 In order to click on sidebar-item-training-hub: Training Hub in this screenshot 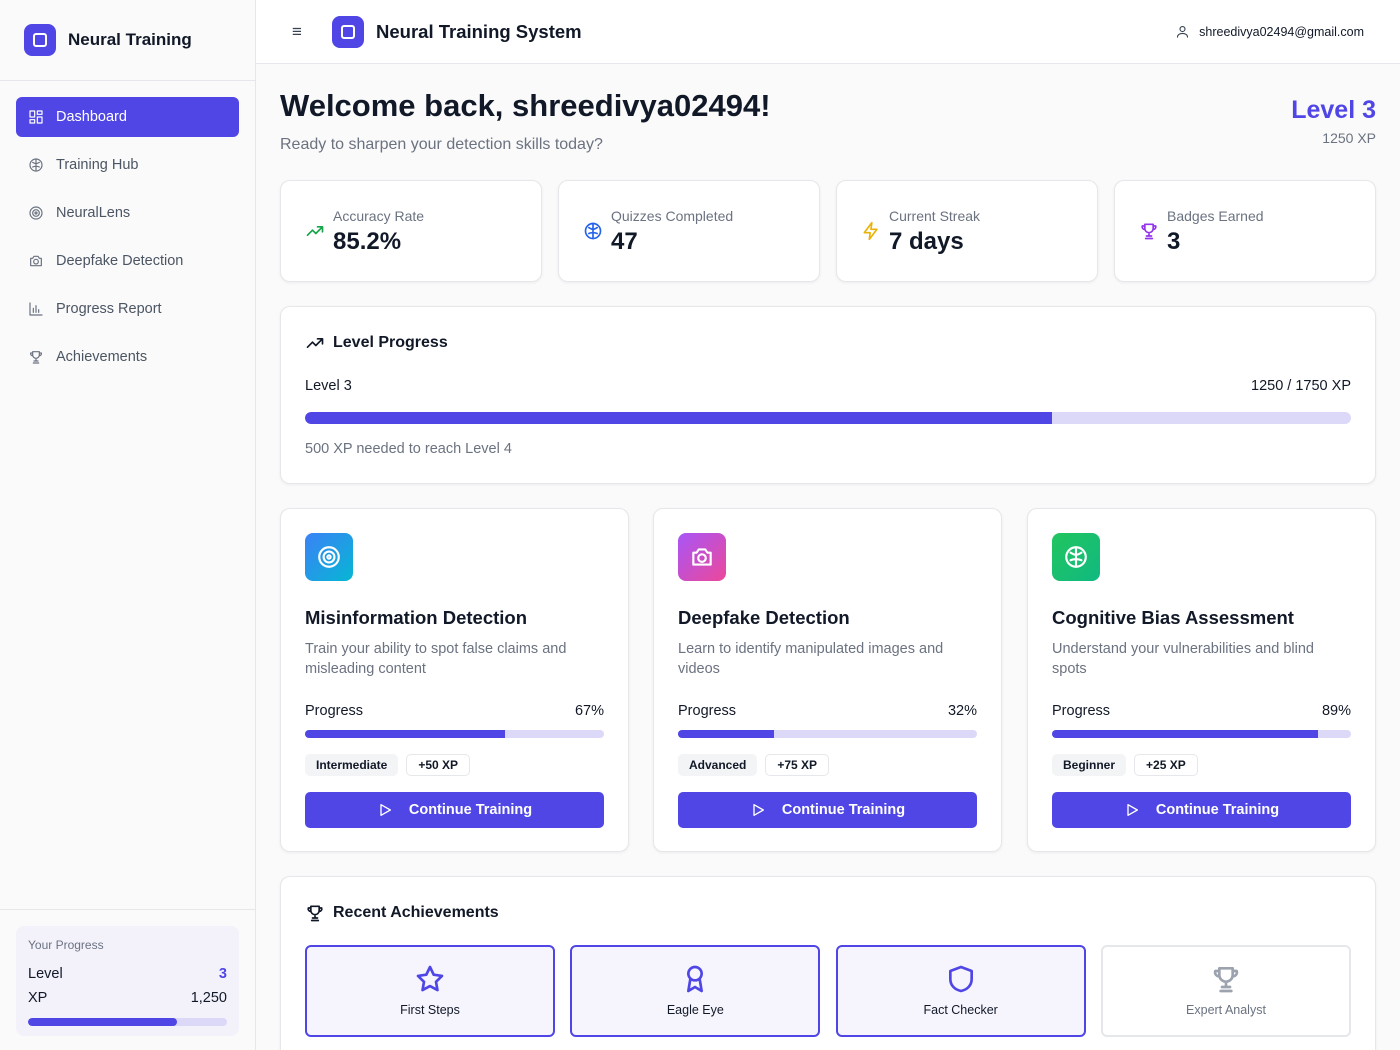, I will do `click(127, 165)`.